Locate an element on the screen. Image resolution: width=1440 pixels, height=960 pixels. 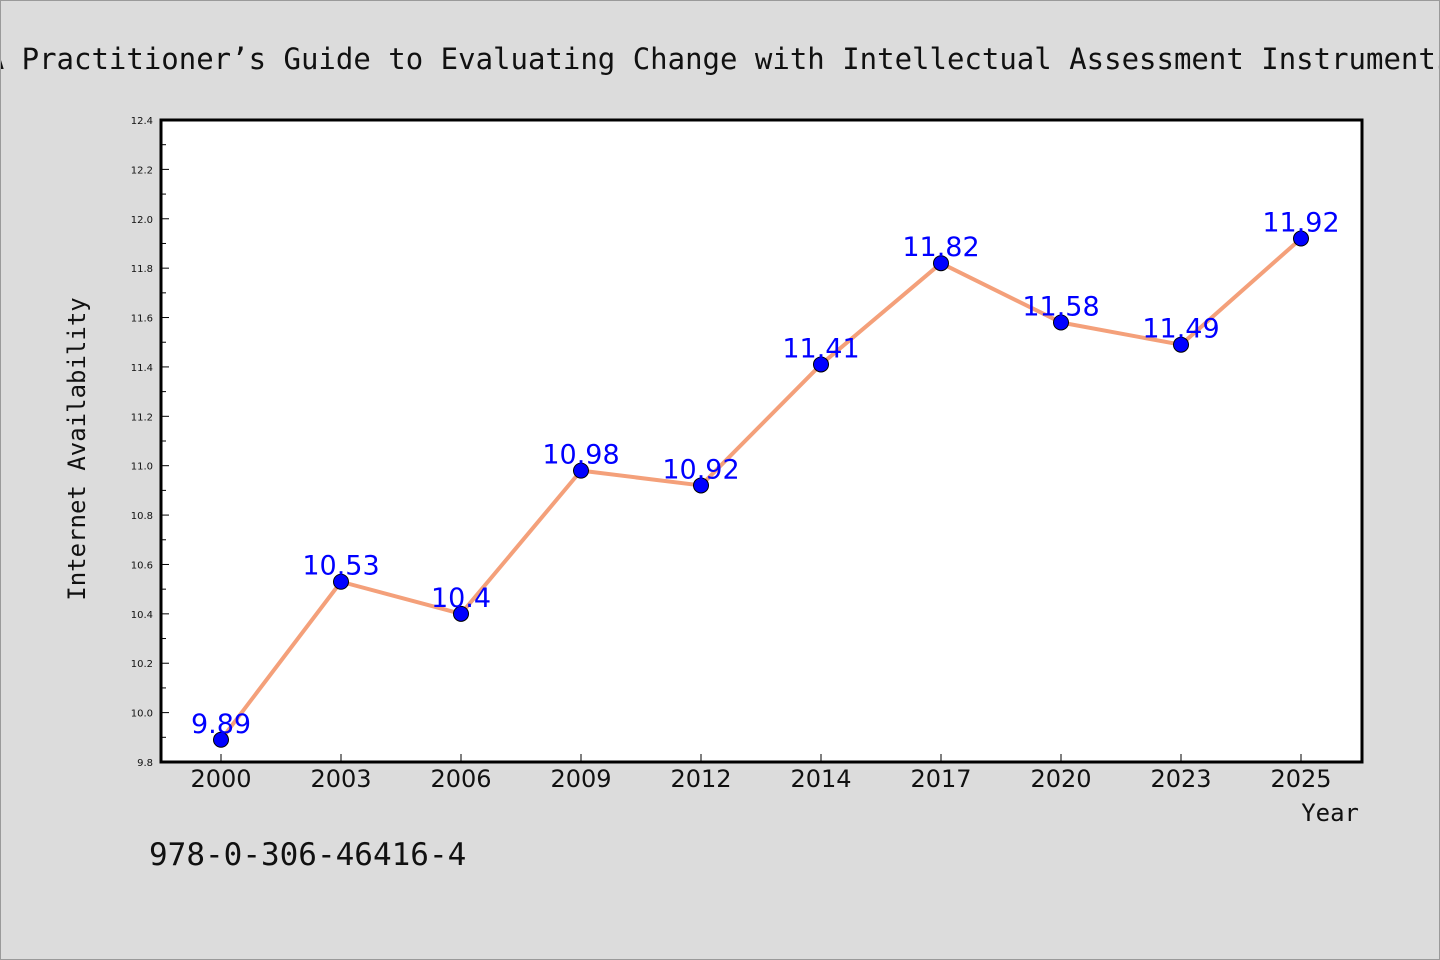
data-label: 11.82 is located at coordinates (940, 247).